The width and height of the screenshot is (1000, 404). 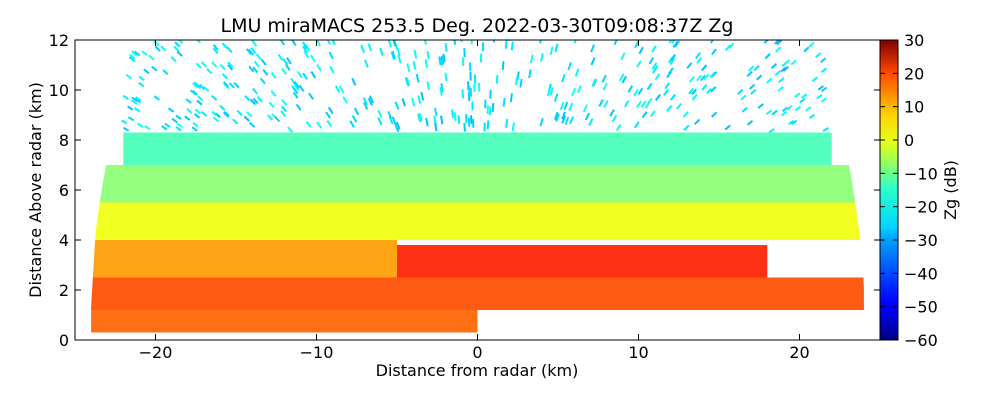 I want to click on y-tick-label: 8, so click(x=64, y=140).